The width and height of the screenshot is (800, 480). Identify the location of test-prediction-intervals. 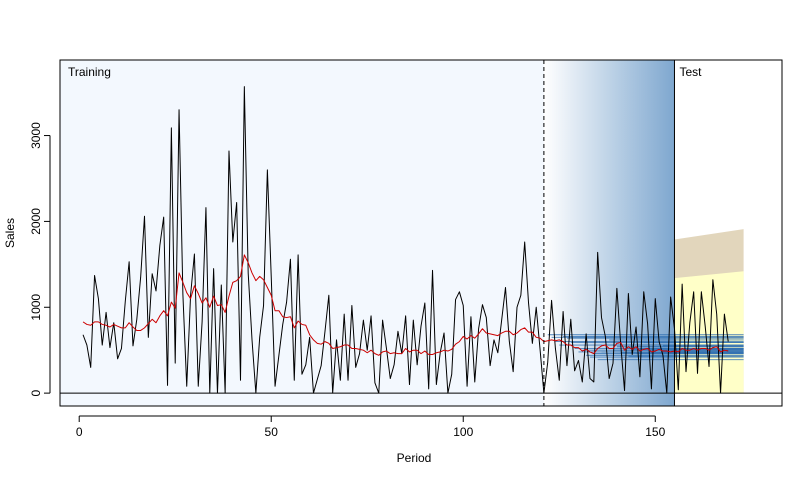
(709, 311).